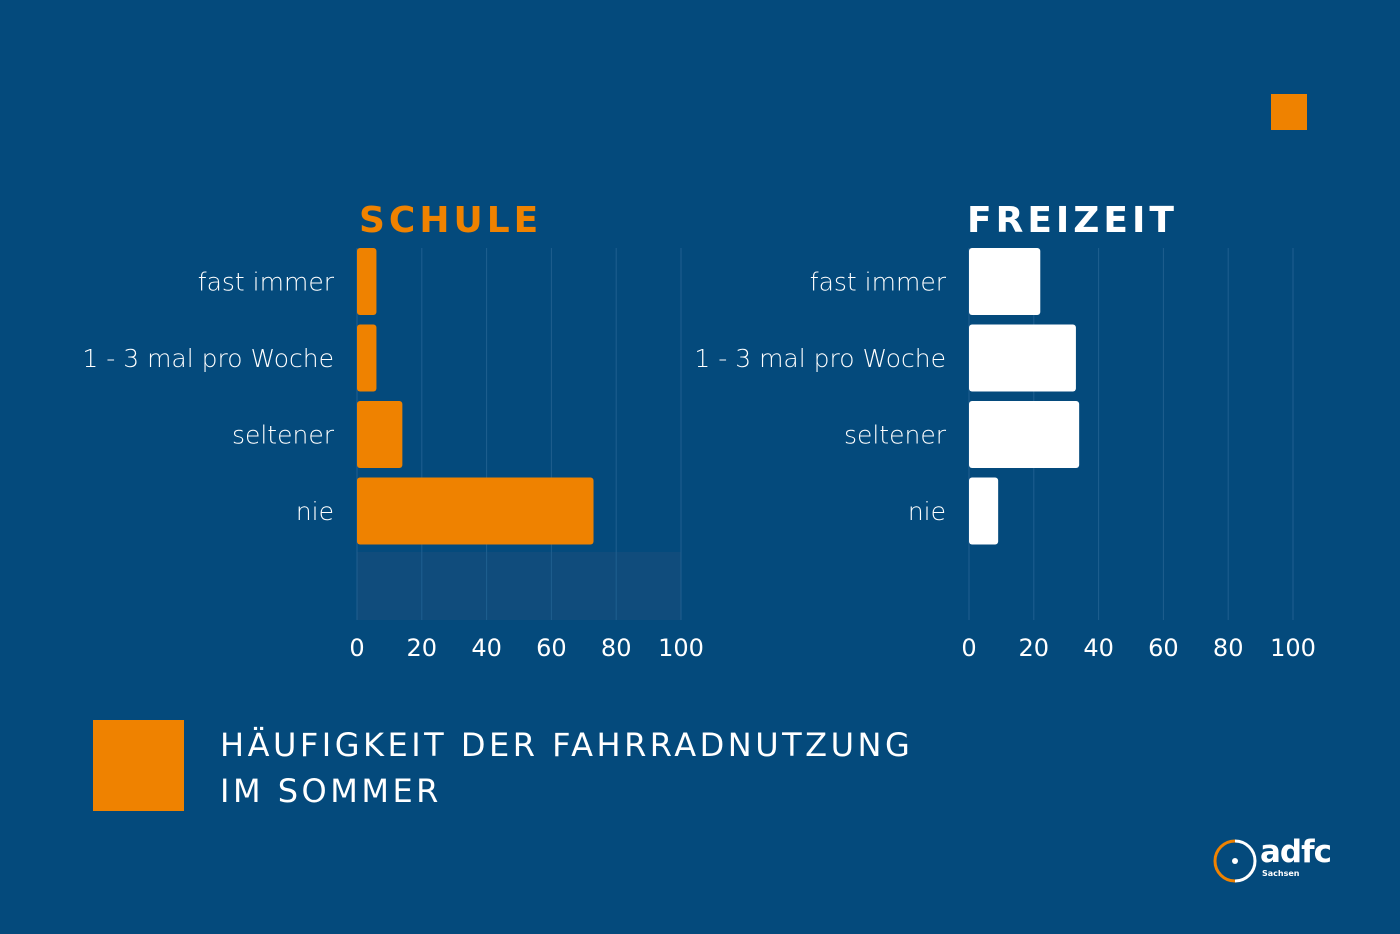 This screenshot has height=934, width=1400. Describe the element at coordinates (331, 791) in the screenshot. I see `caption-line-2: IM SOMMER` at that location.